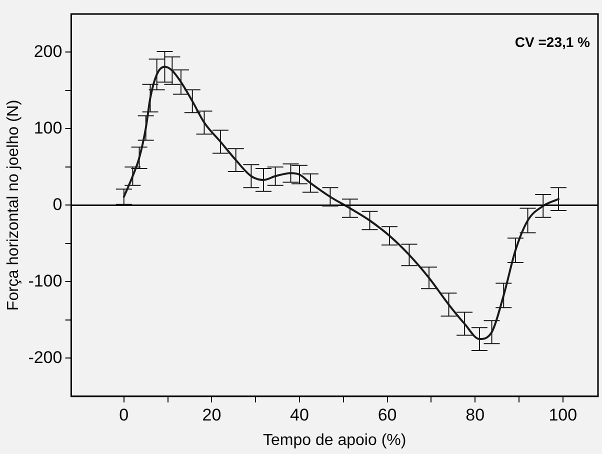 The height and width of the screenshot is (454, 602). I want to click on x-tick-label: 0, so click(124, 414).